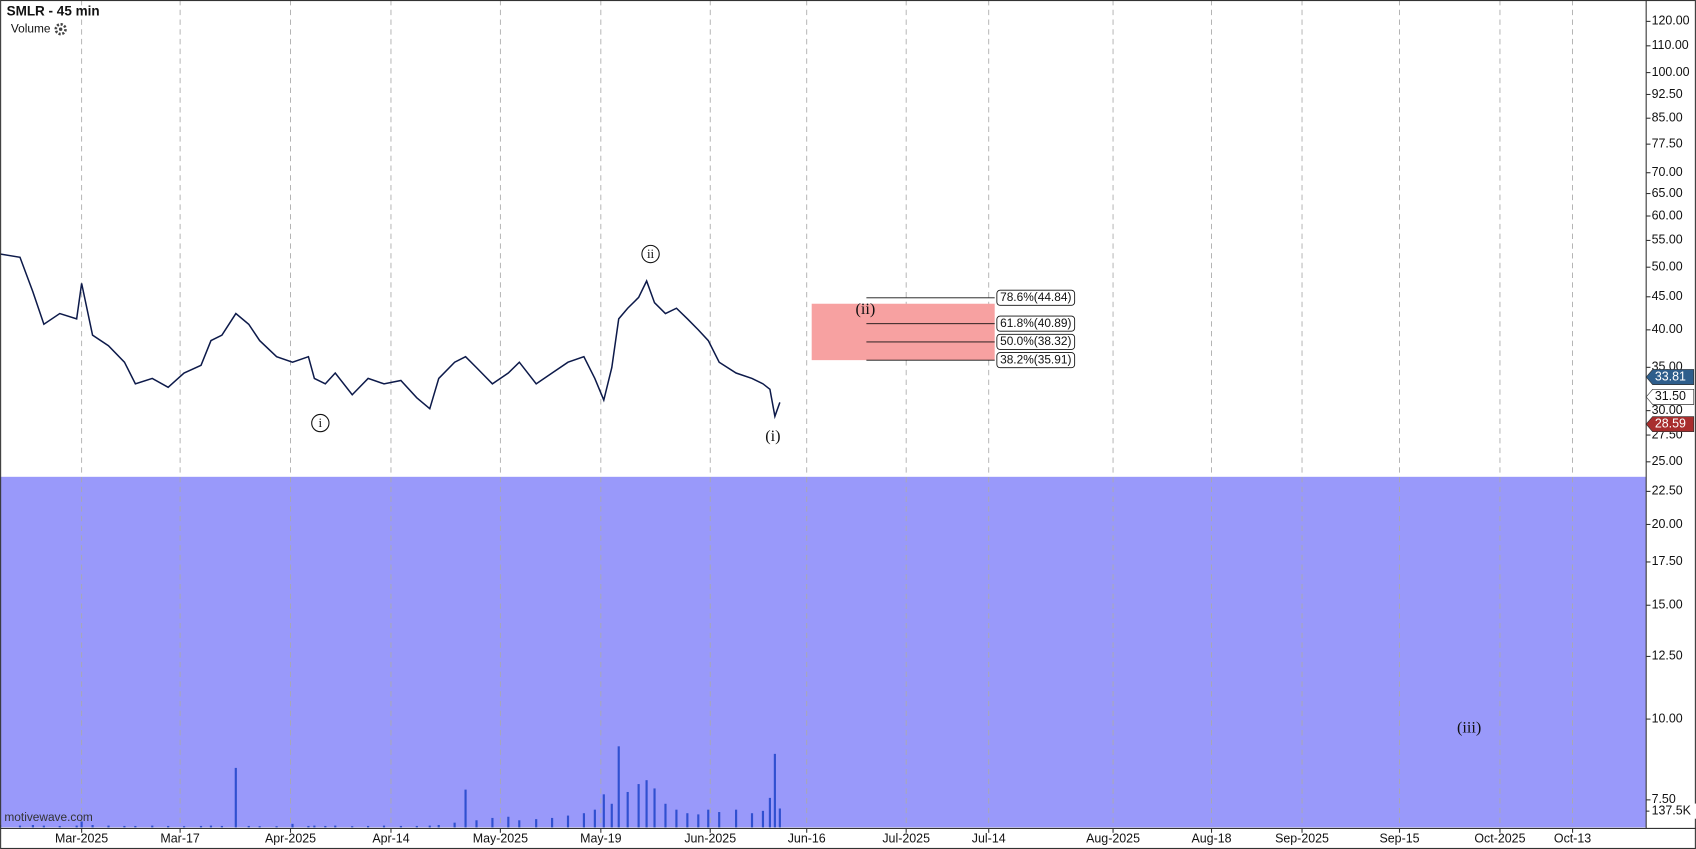  What do you see at coordinates (906, 839) in the screenshot?
I see `x-tick-label: Jul-2025` at bounding box center [906, 839].